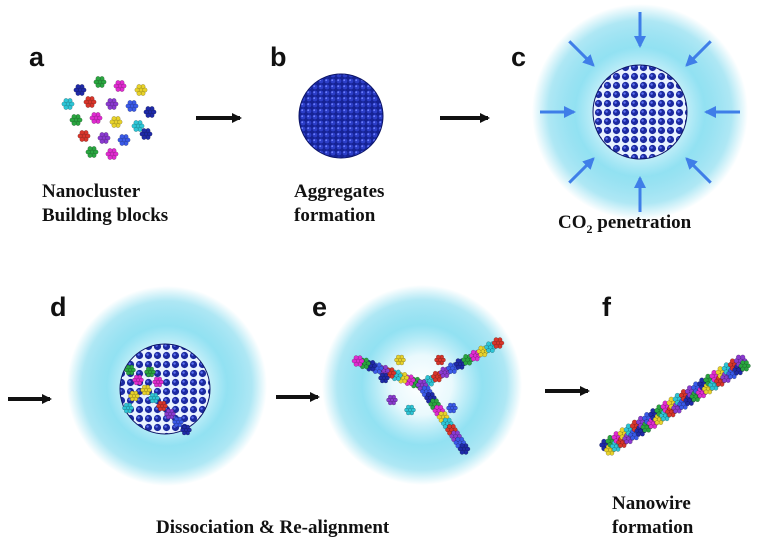 The height and width of the screenshot is (548, 758). I want to click on caption-a: Nanocluster Building blocks, so click(105, 204).